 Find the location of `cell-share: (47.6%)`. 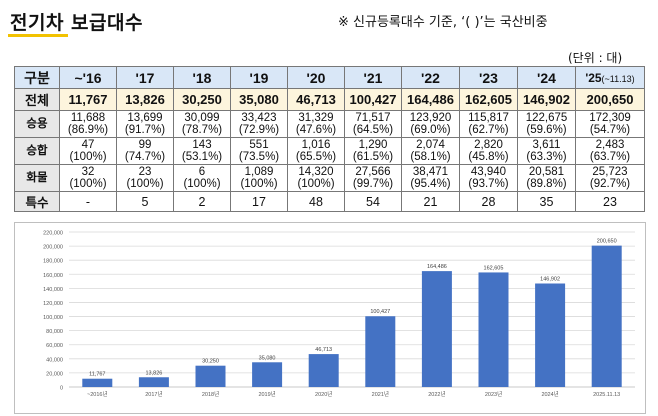

cell-share: (47.6%) is located at coordinates (316, 130).